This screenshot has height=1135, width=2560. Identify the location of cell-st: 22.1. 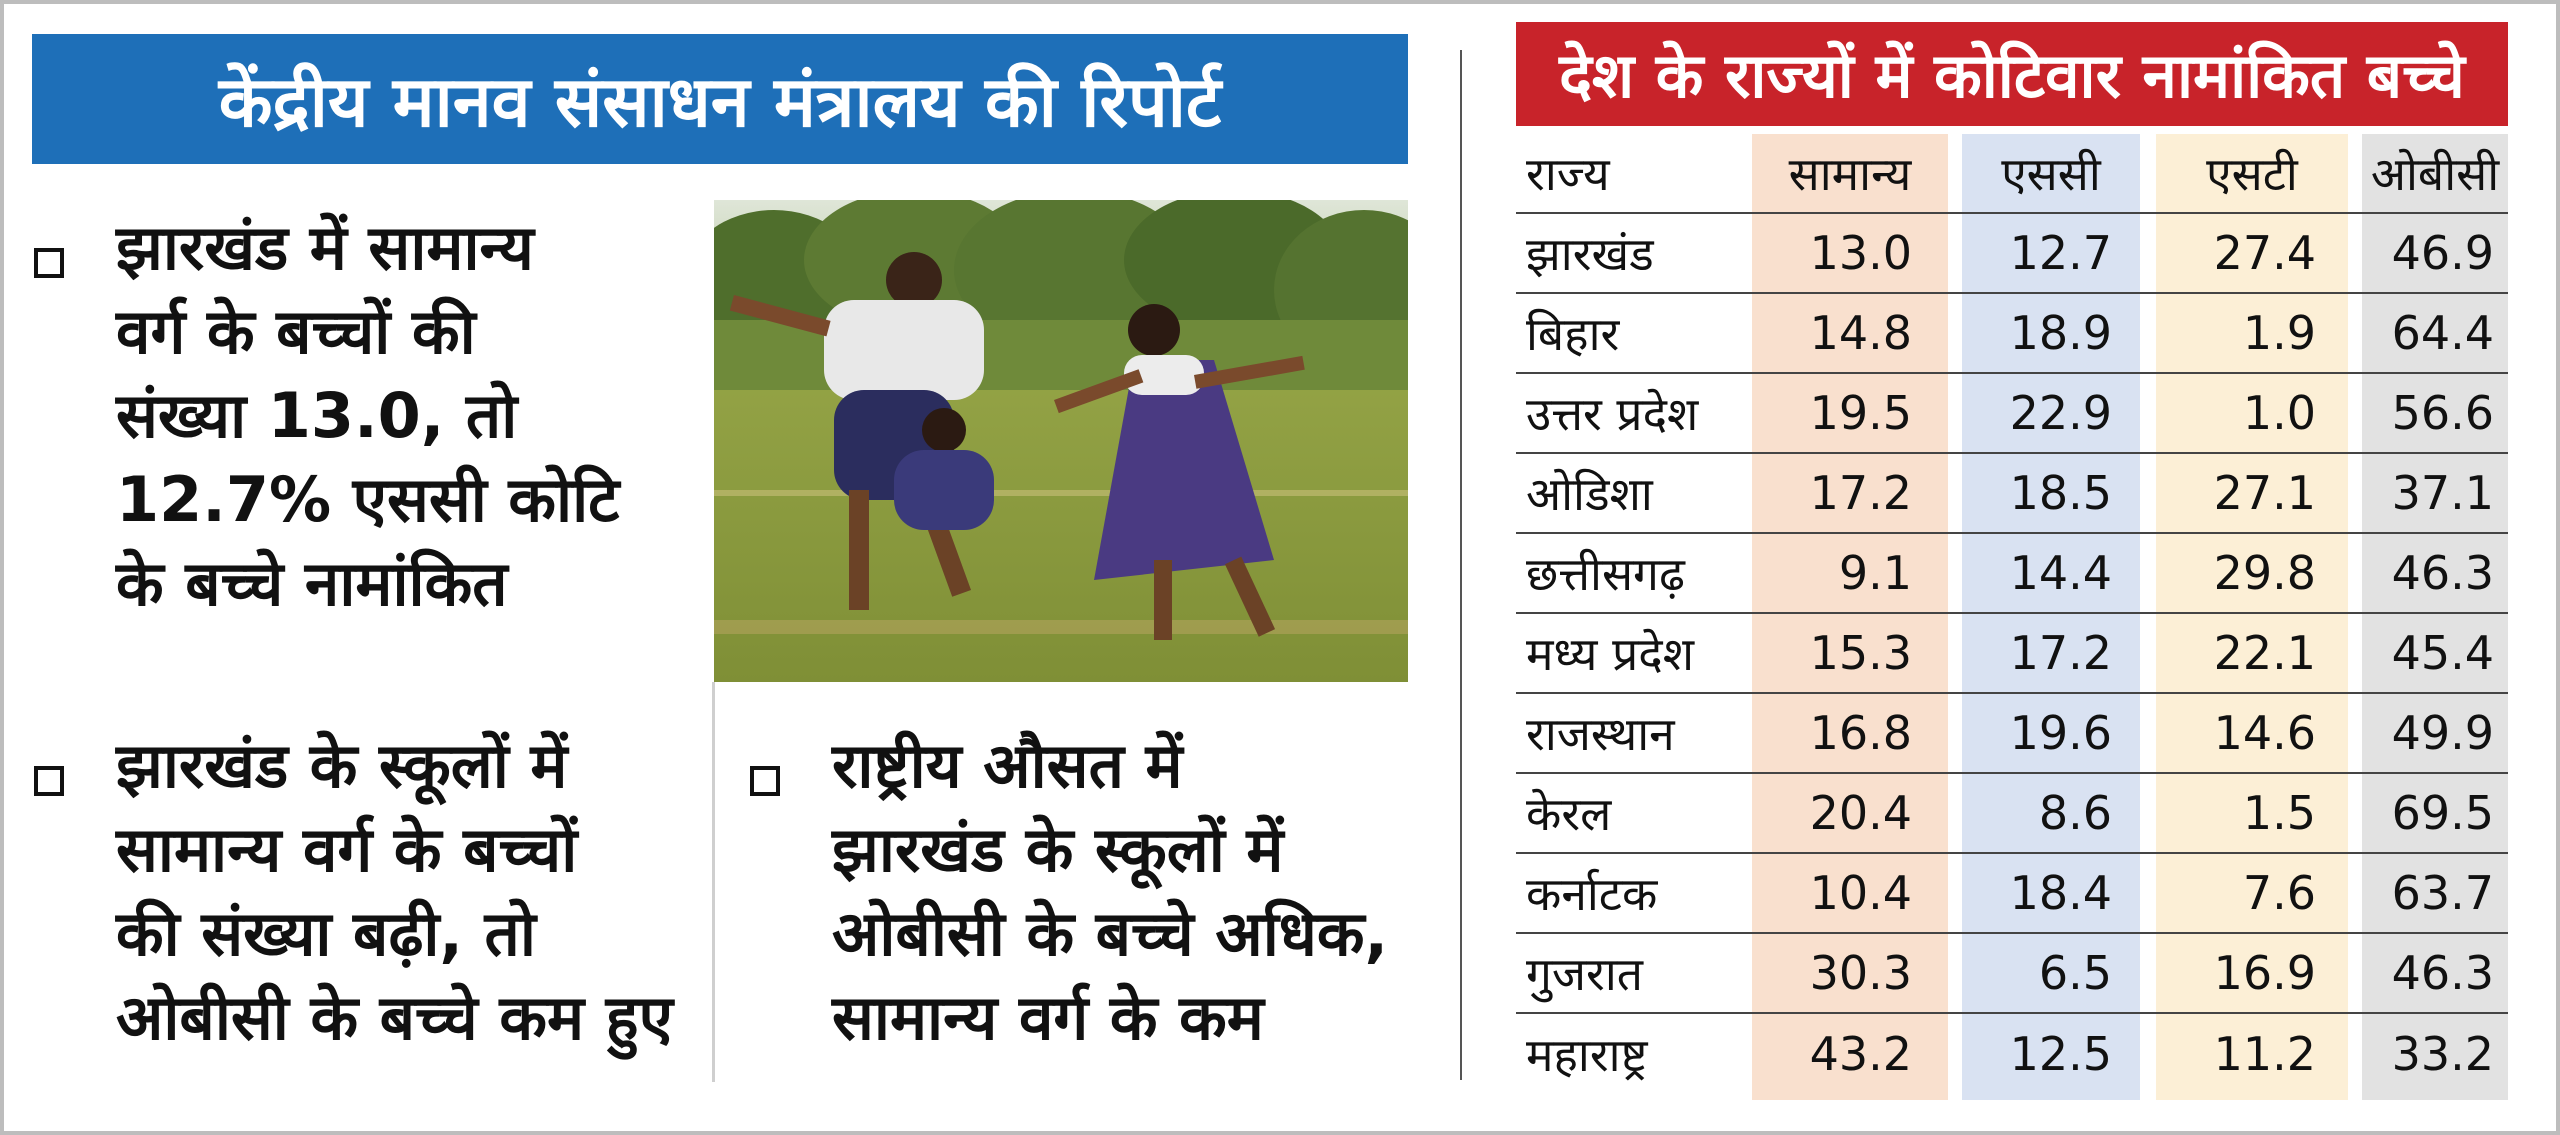
(2264, 653).